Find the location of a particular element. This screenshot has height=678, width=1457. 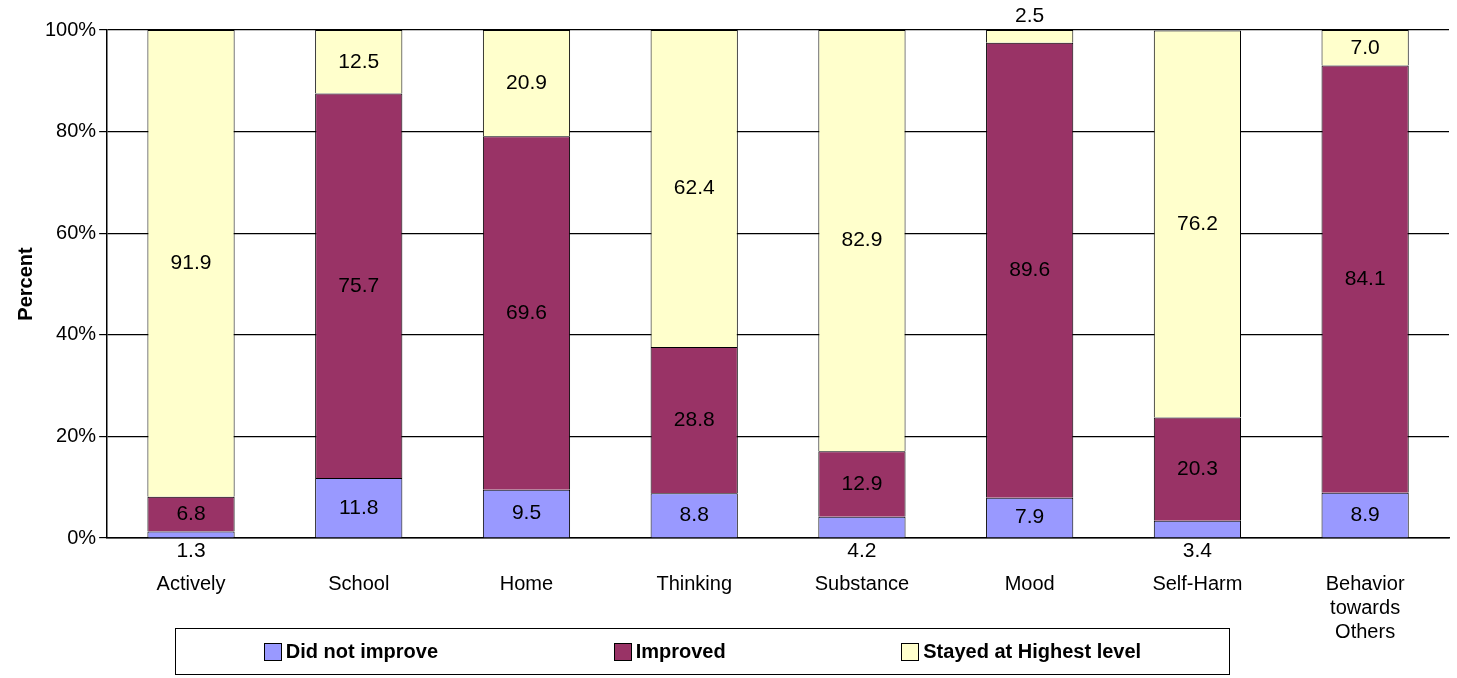

data-label: 8.8 is located at coordinates (694, 514).